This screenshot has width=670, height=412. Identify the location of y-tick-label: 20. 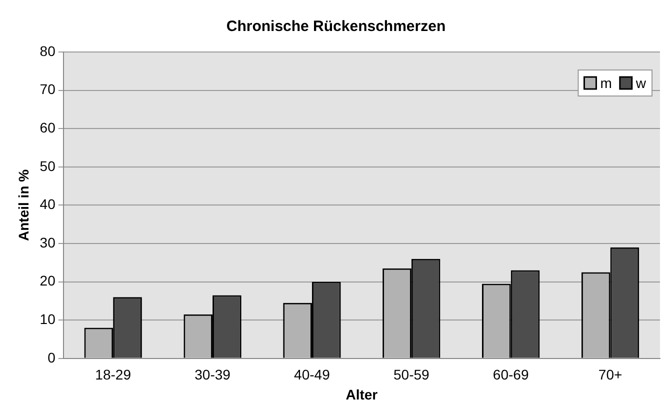
(48, 280).